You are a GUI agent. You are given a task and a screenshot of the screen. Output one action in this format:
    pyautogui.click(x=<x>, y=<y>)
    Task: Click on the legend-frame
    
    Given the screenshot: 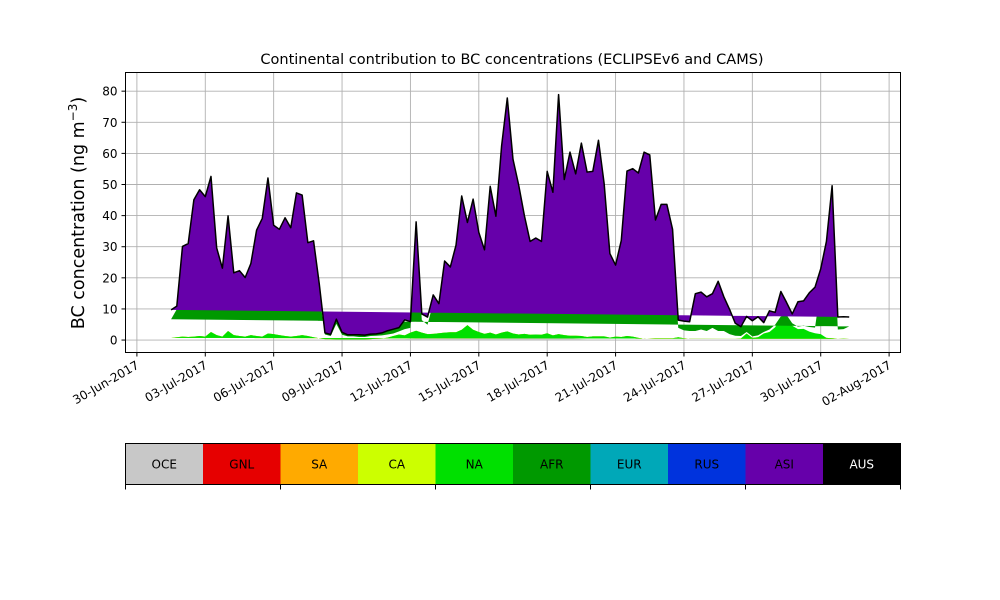 What is the action you would take?
    pyautogui.click(x=513, y=464)
    